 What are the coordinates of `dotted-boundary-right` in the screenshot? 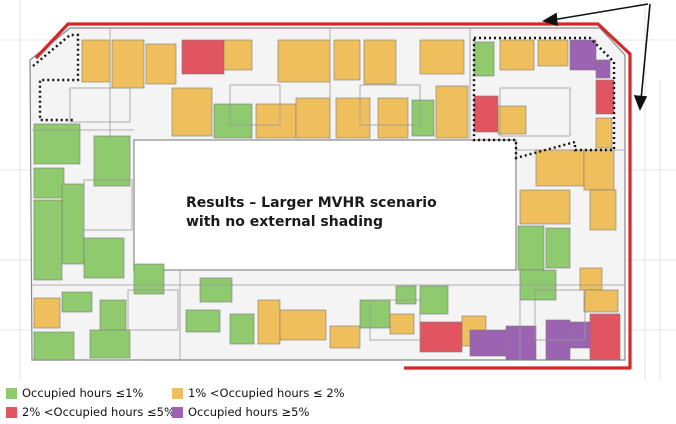 It's located at (544, 98).